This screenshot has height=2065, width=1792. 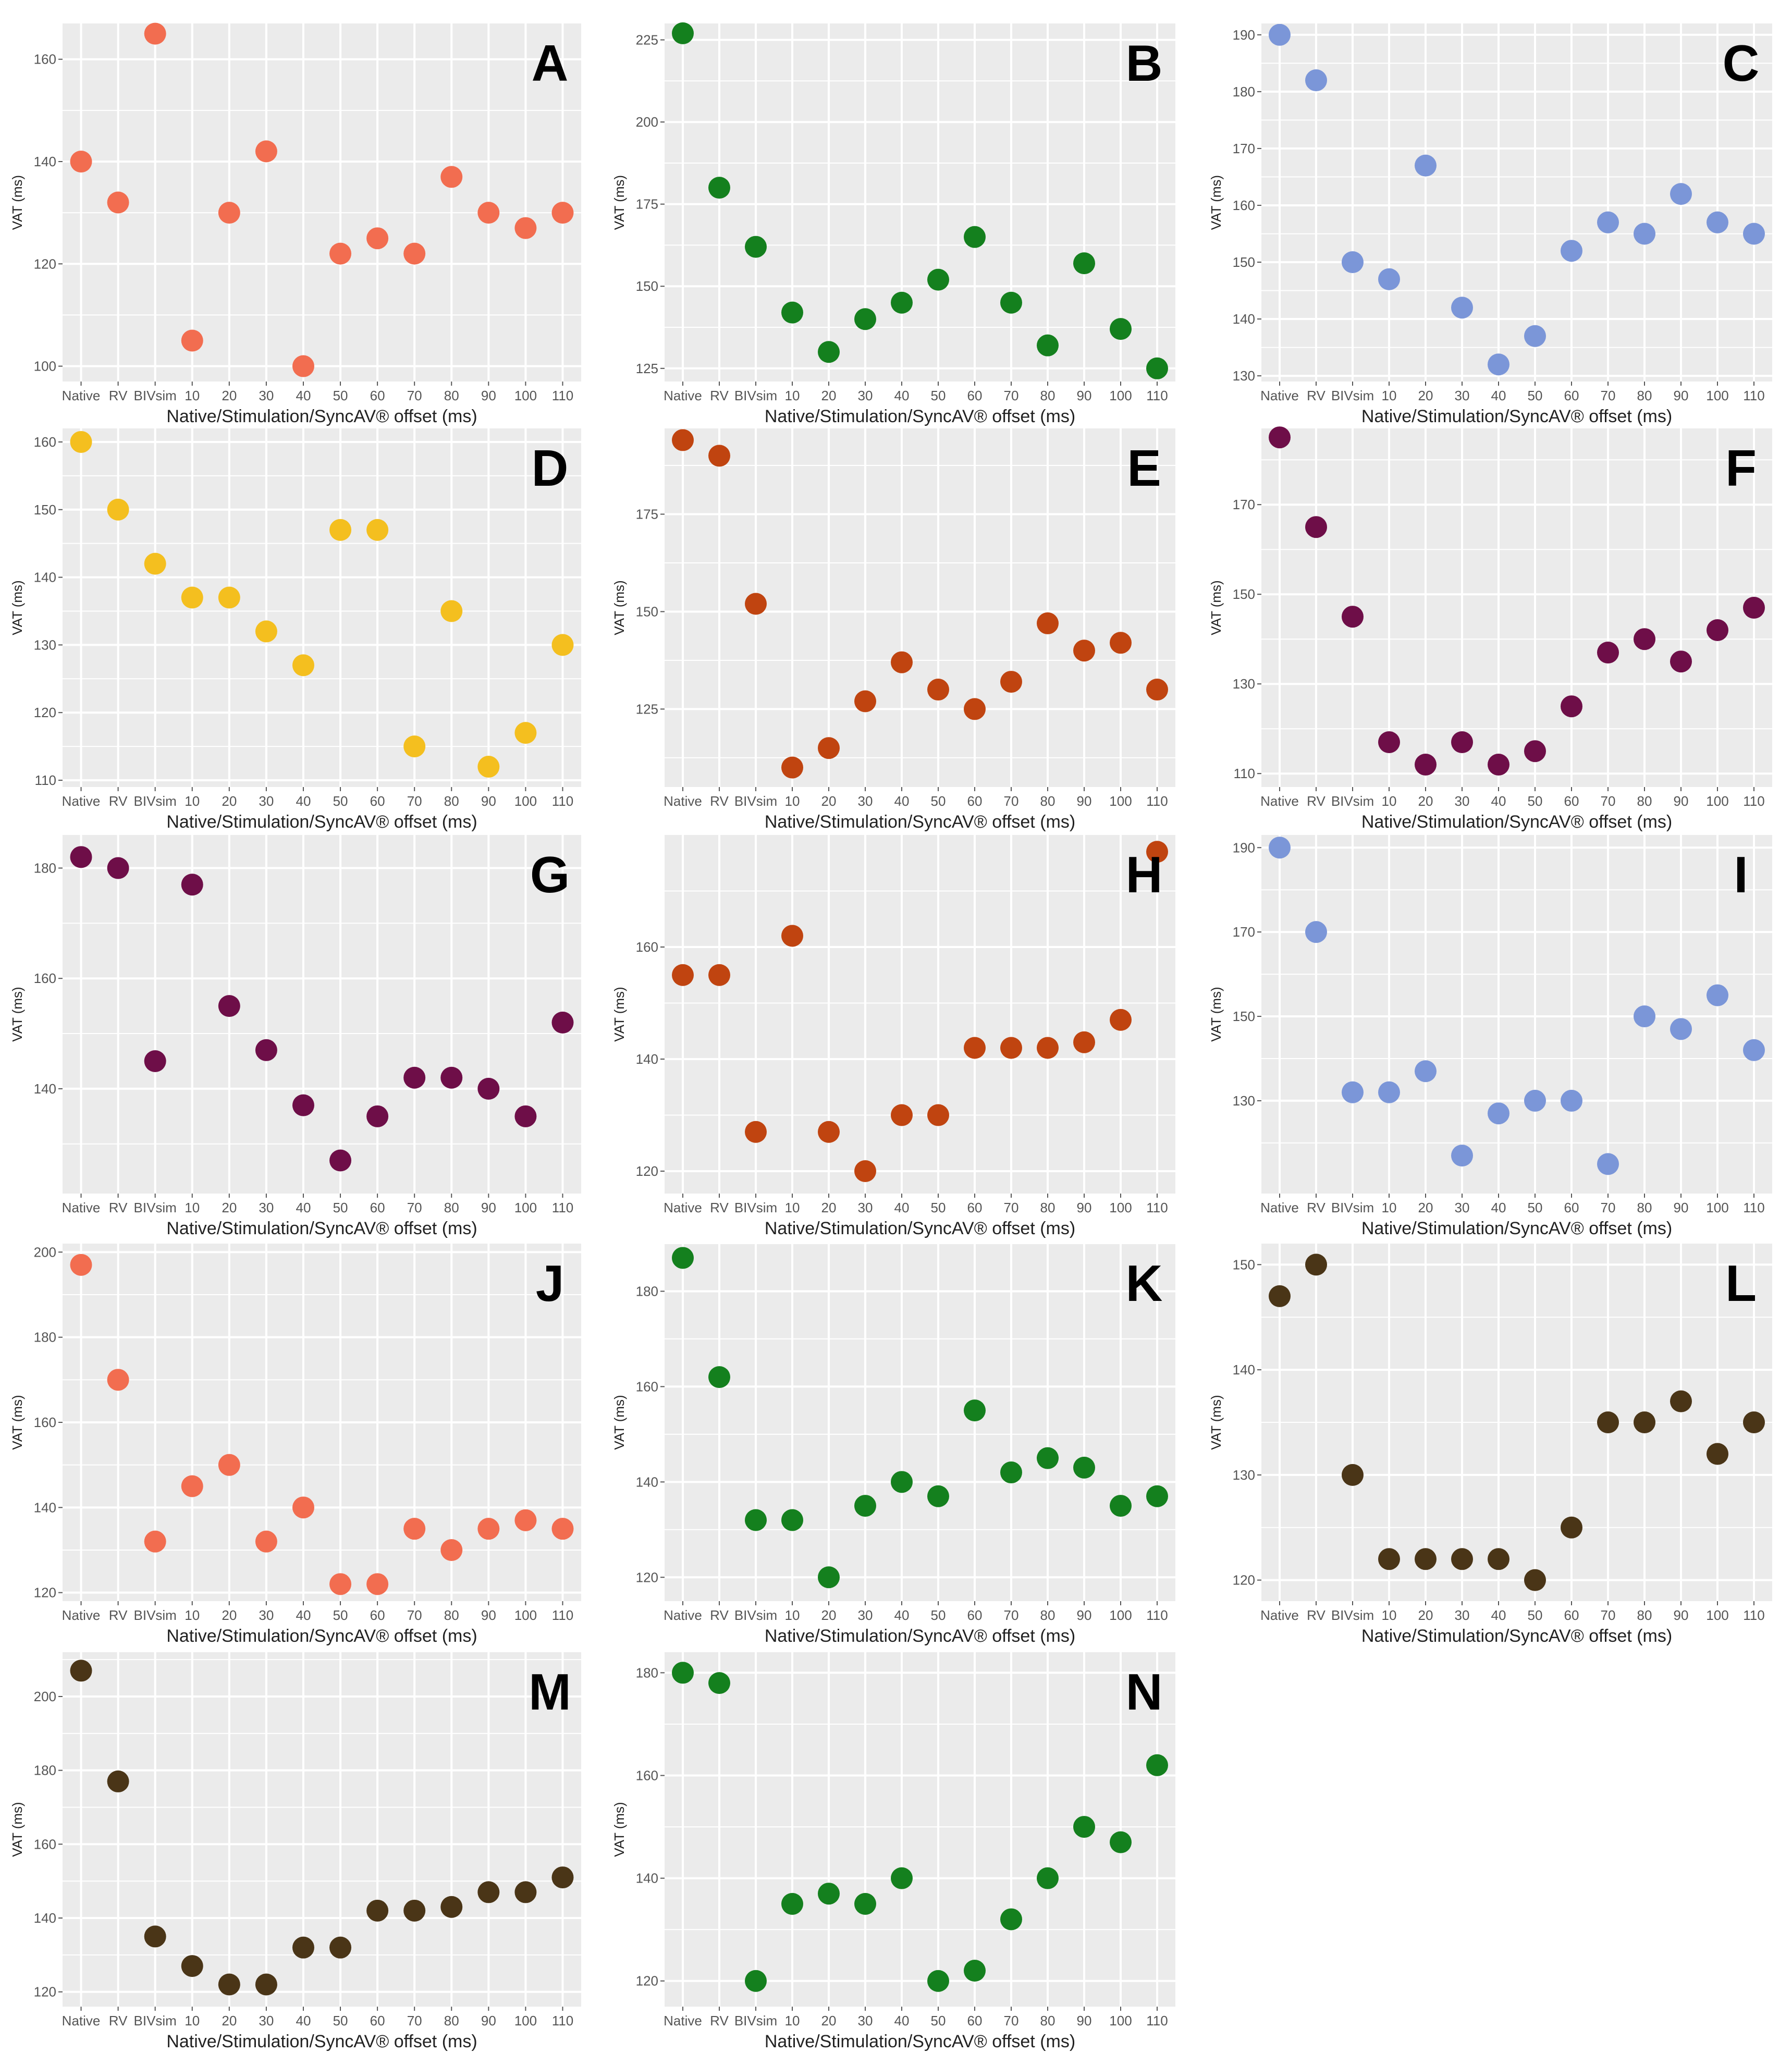 What do you see at coordinates (82, 1615) in the screenshot?
I see `x-tick-label: Native` at bounding box center [82, 1615].